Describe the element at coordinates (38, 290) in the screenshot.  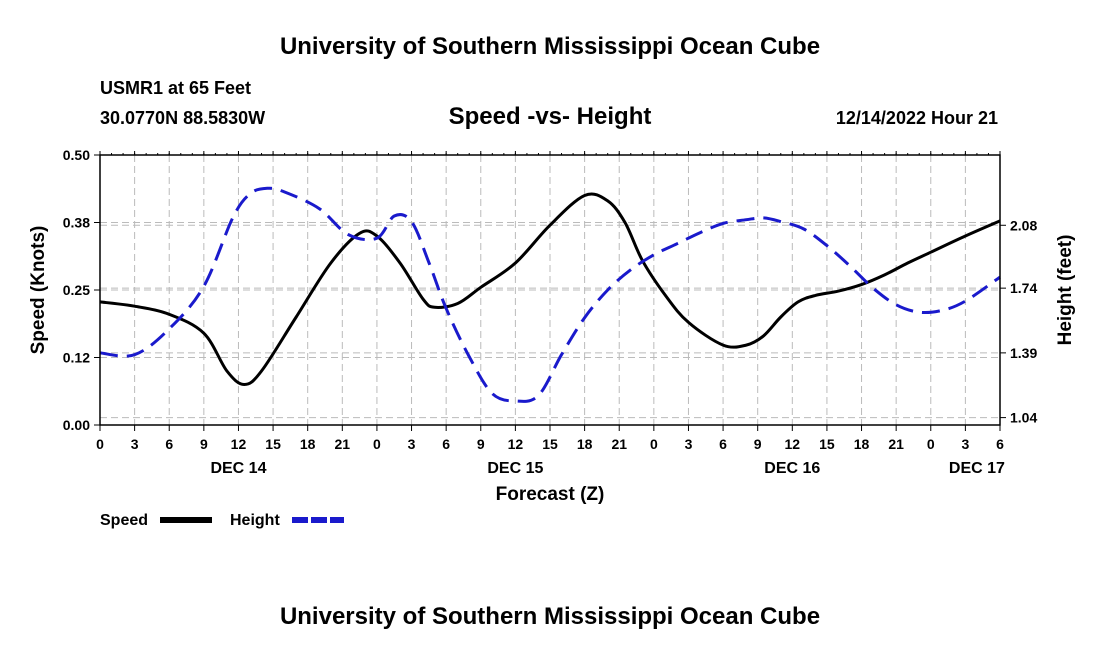
I see `y-axis-label: Speed (Knots)` at that location.